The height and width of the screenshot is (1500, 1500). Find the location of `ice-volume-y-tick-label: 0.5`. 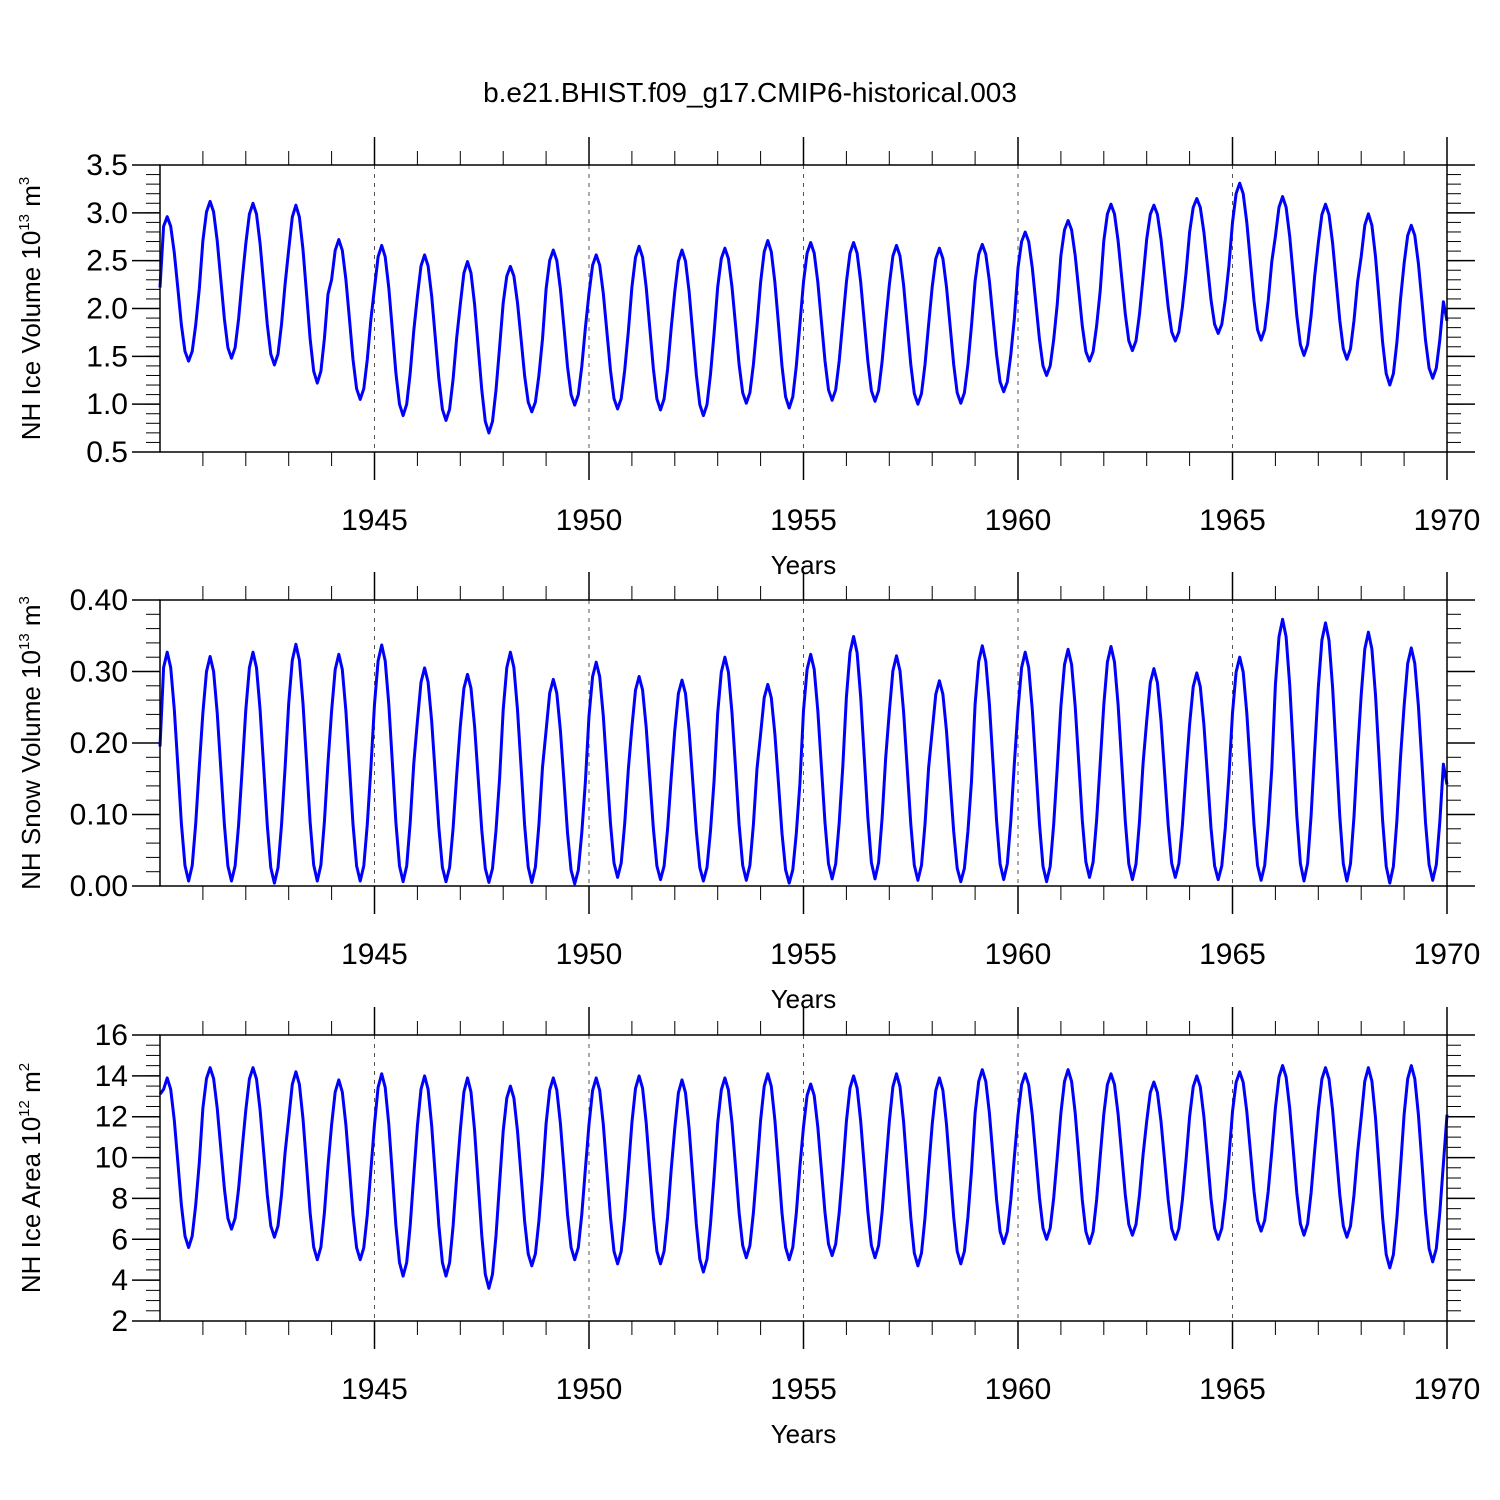

ice-volume-y-tick-label: 0.5 is located at coordinates (107, 452).